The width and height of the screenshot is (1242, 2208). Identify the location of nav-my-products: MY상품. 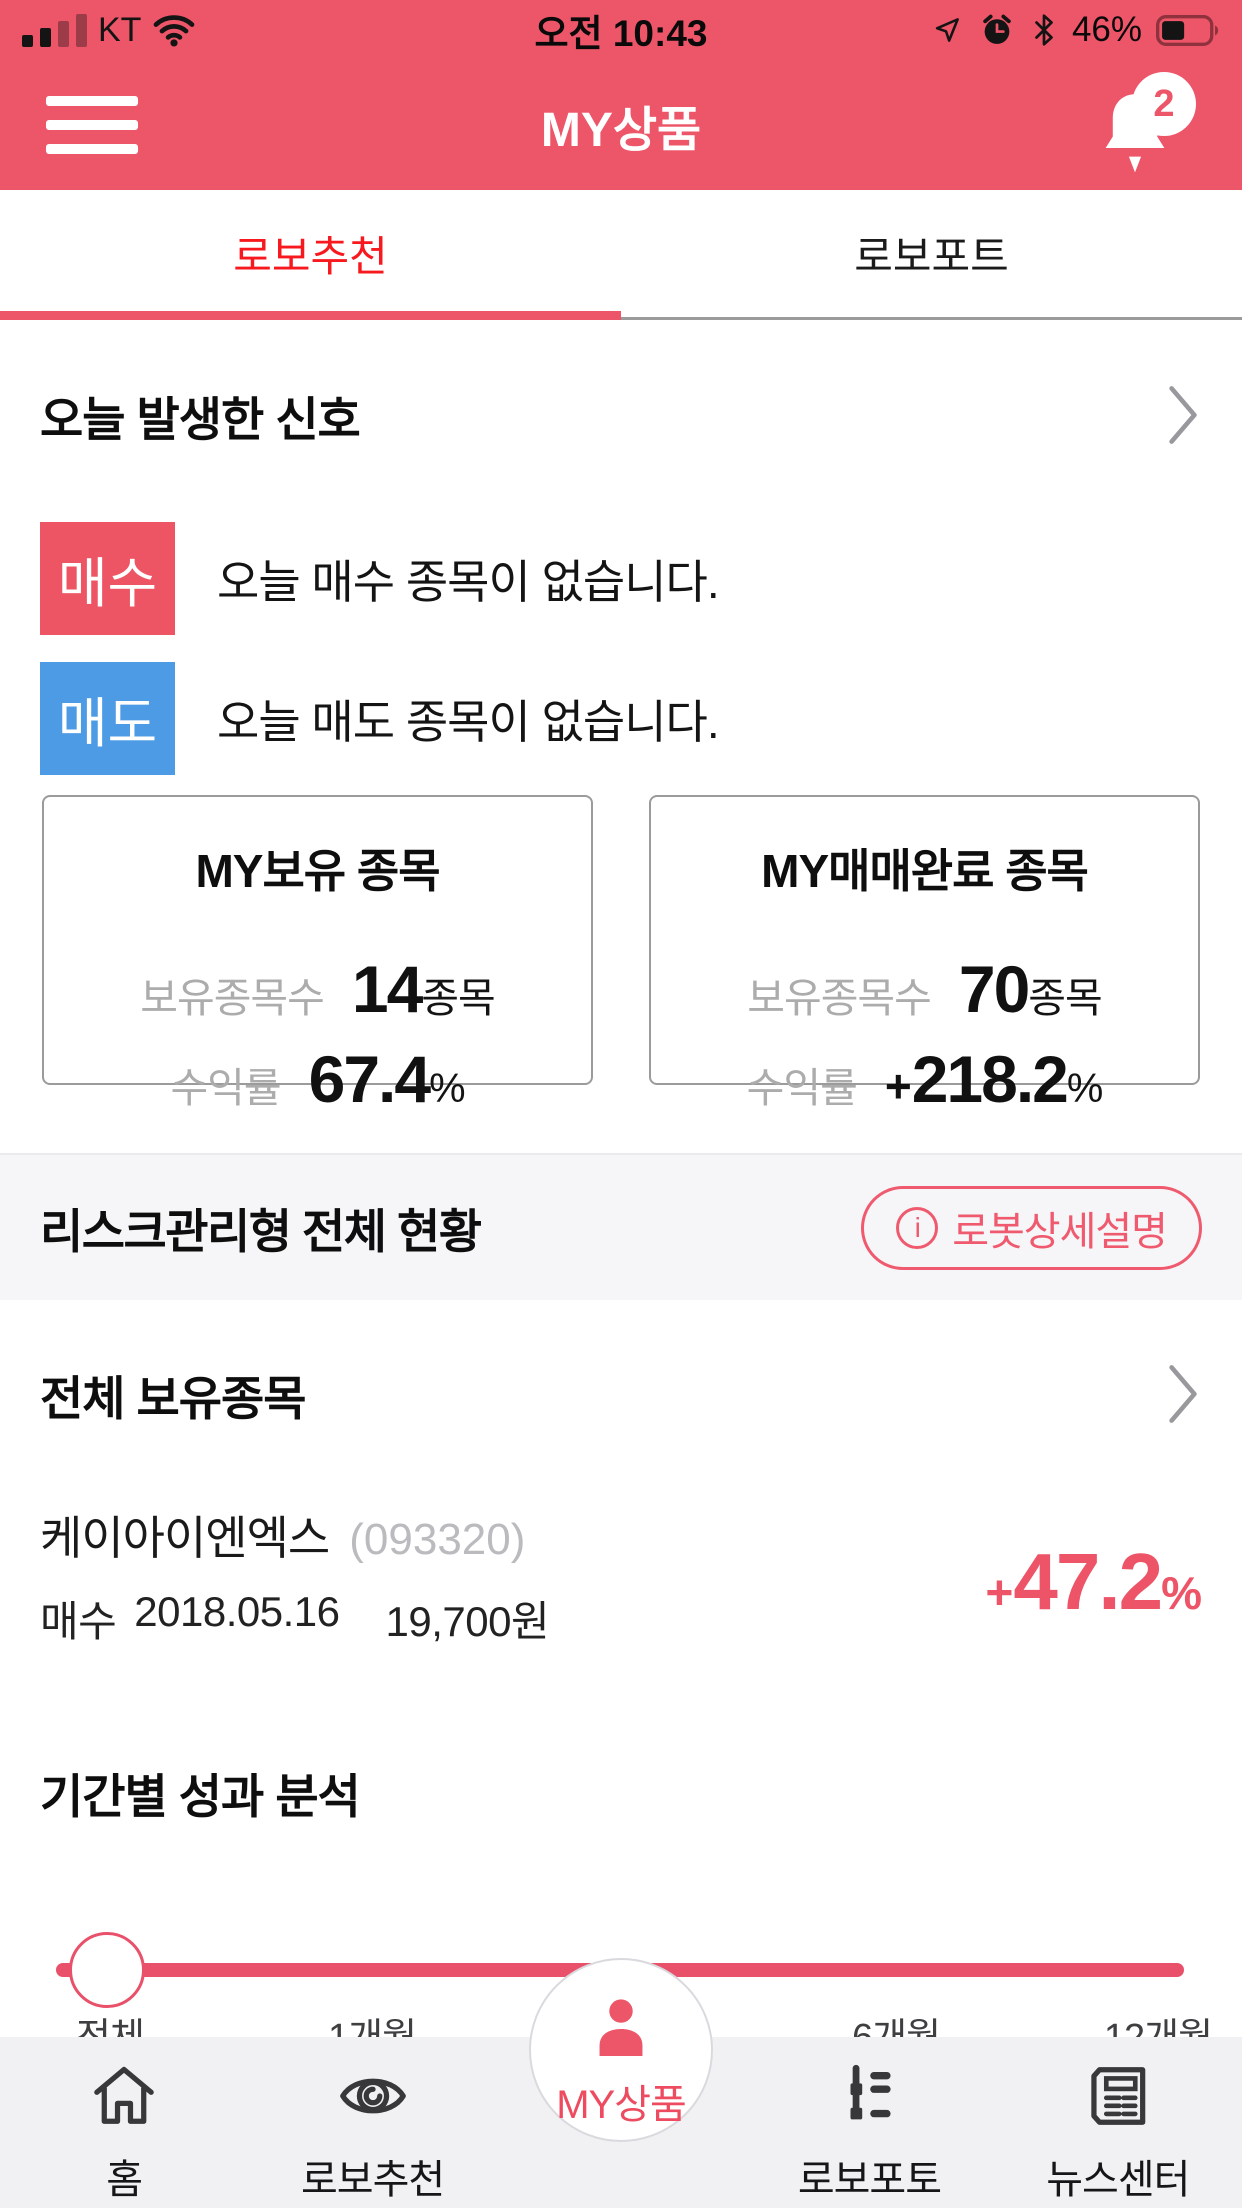
(621, 2050).